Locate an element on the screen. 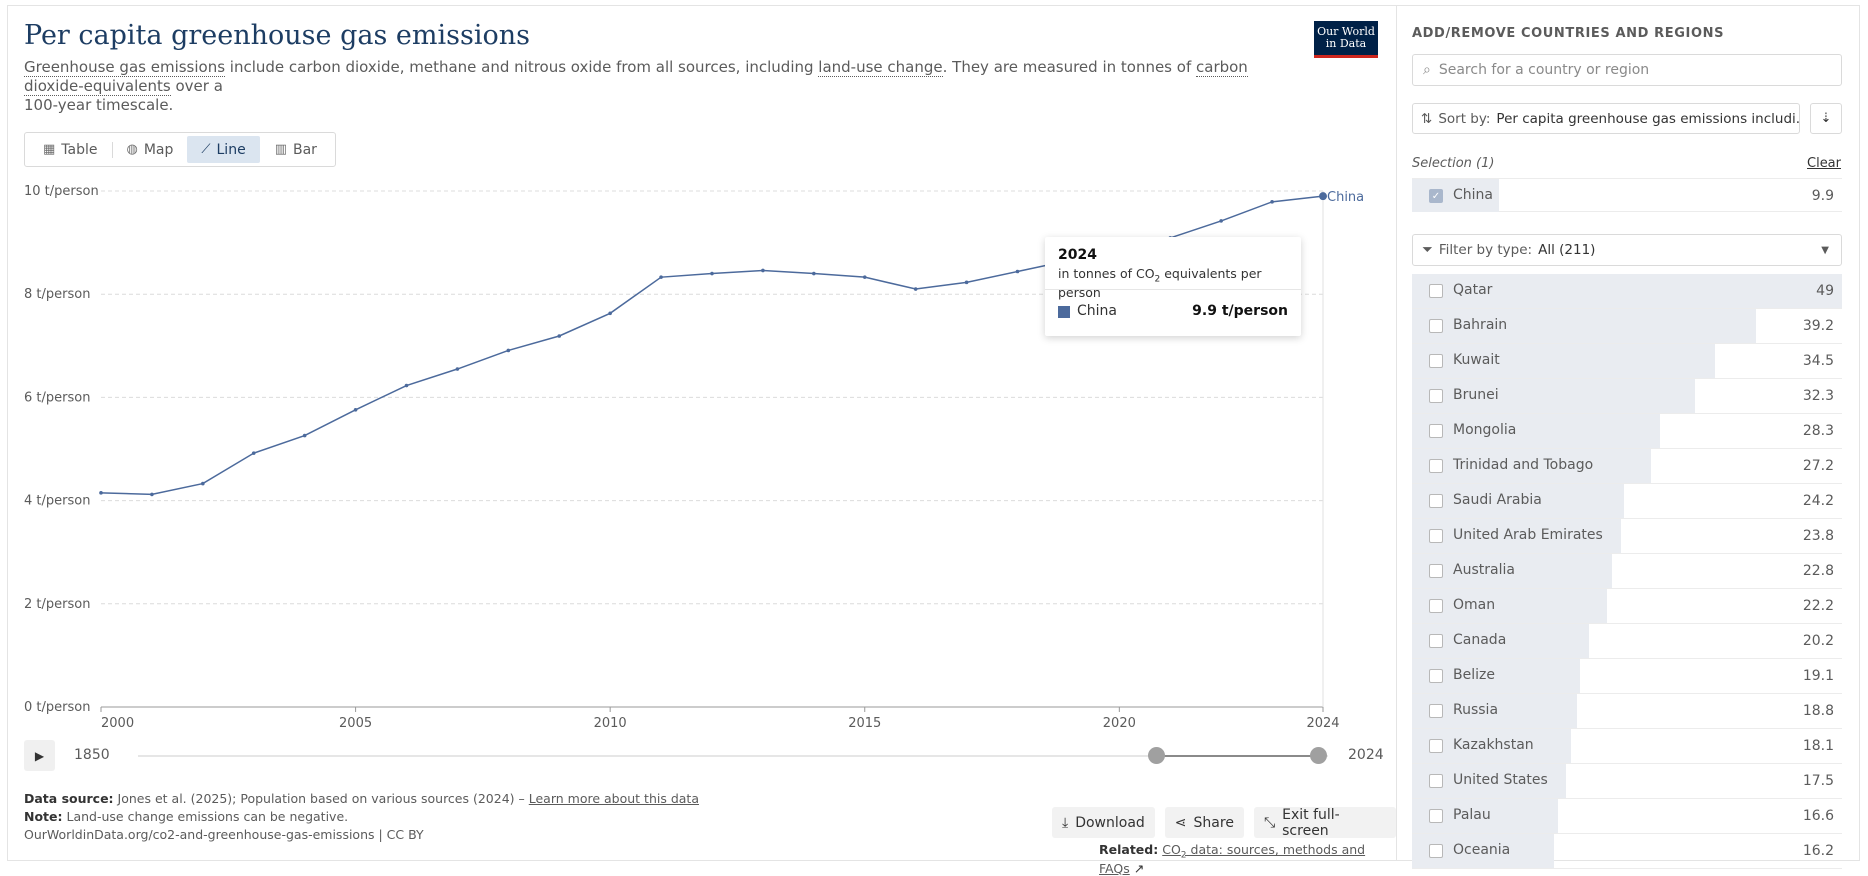  list-item: Palau 16.6 is located at coordinates (1627, 816).